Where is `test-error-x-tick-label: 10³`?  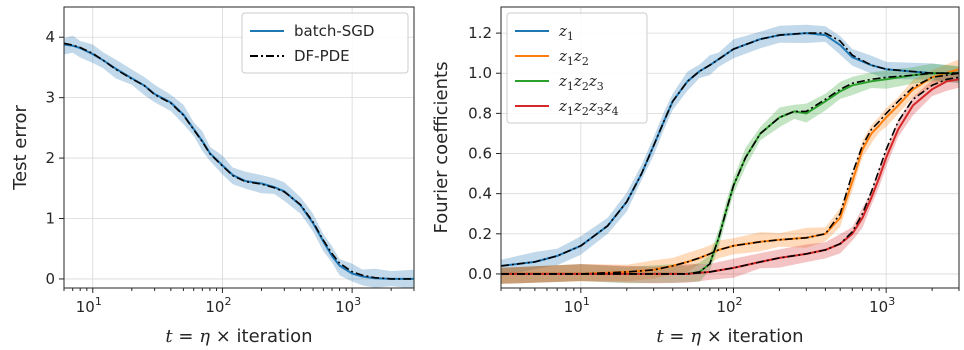
test-error-x-tick-label: 10³ is located at coordinates (348, 305).